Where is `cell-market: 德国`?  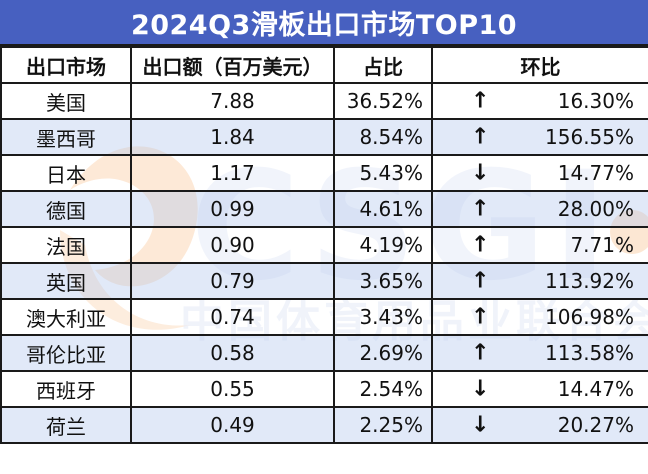
cell-market: 德国 is located at coordinates (66, 209).